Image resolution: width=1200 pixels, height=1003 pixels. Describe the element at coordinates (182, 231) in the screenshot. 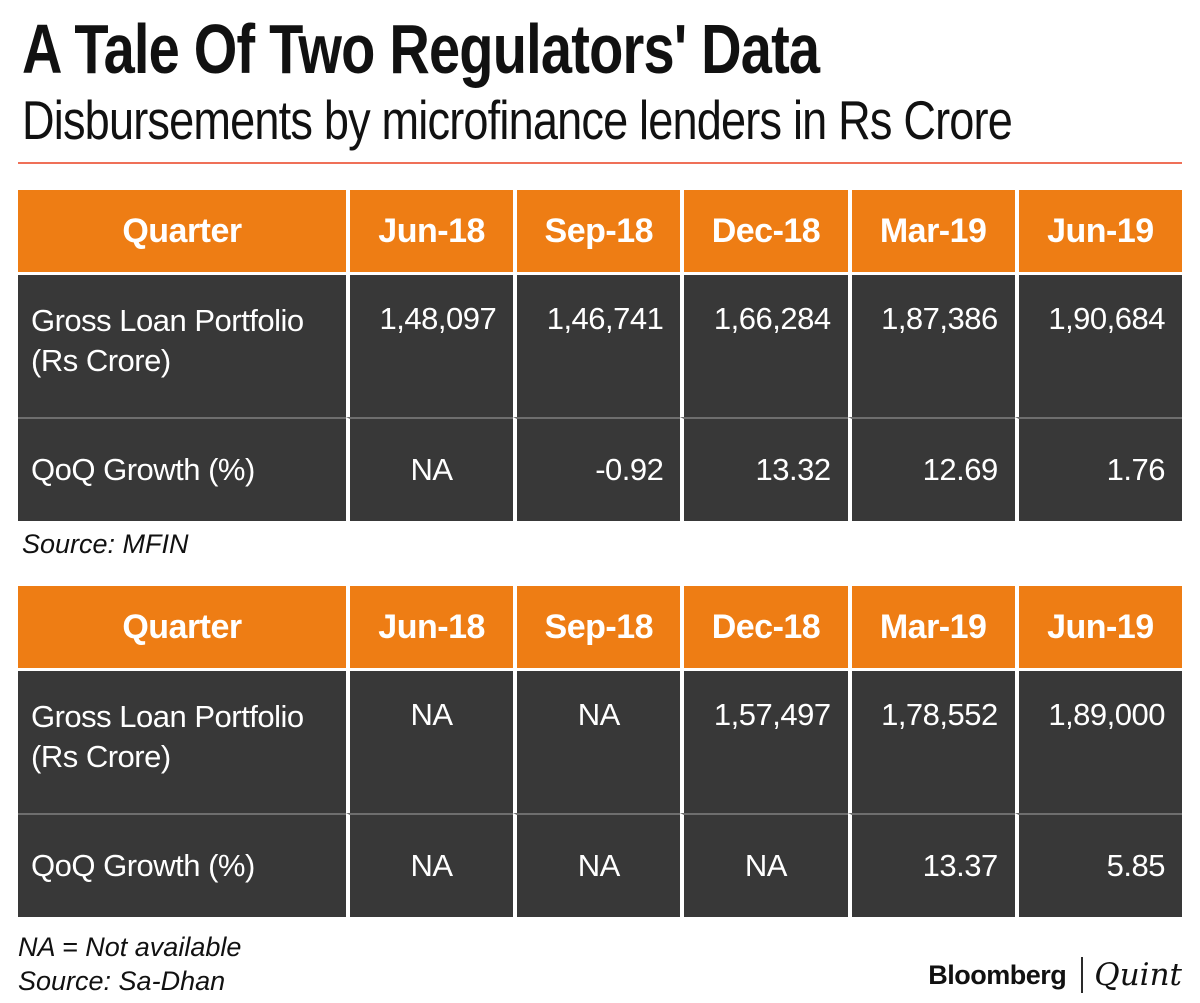

I see `mfin-header-quarter: Quarter` at that location.